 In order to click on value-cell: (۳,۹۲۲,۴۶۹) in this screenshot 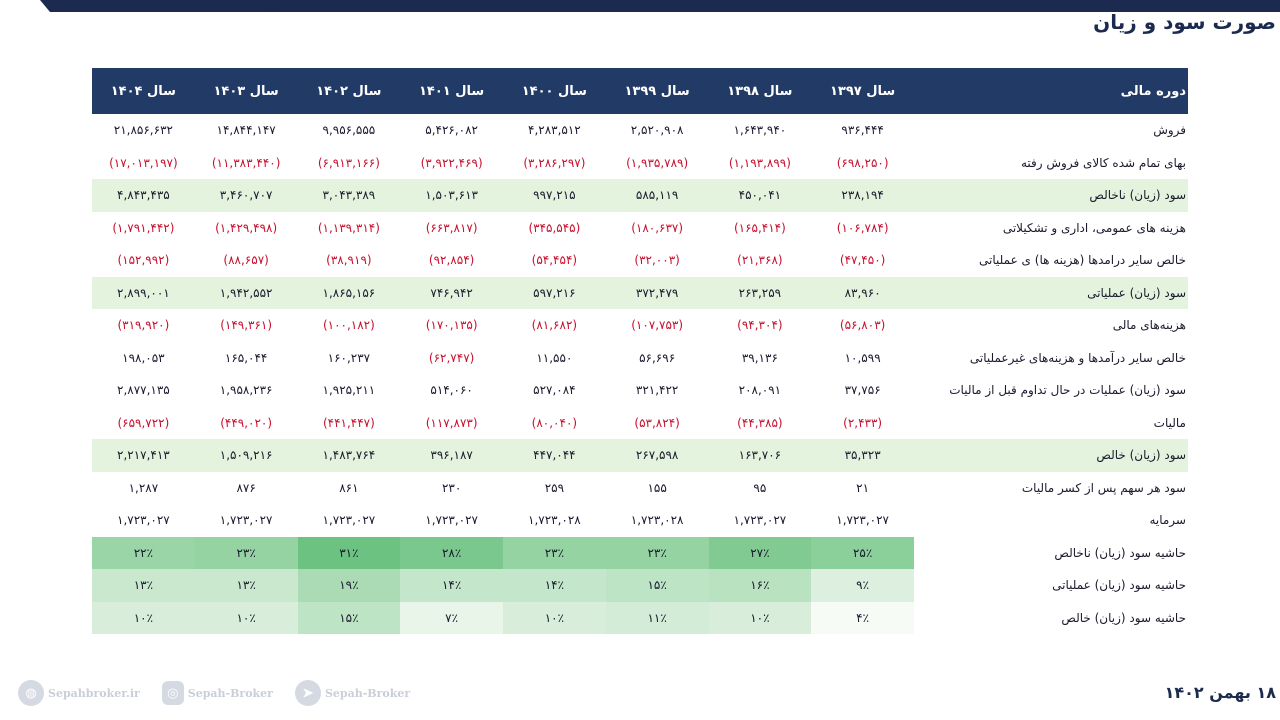, I will do `click(451, 162)`.